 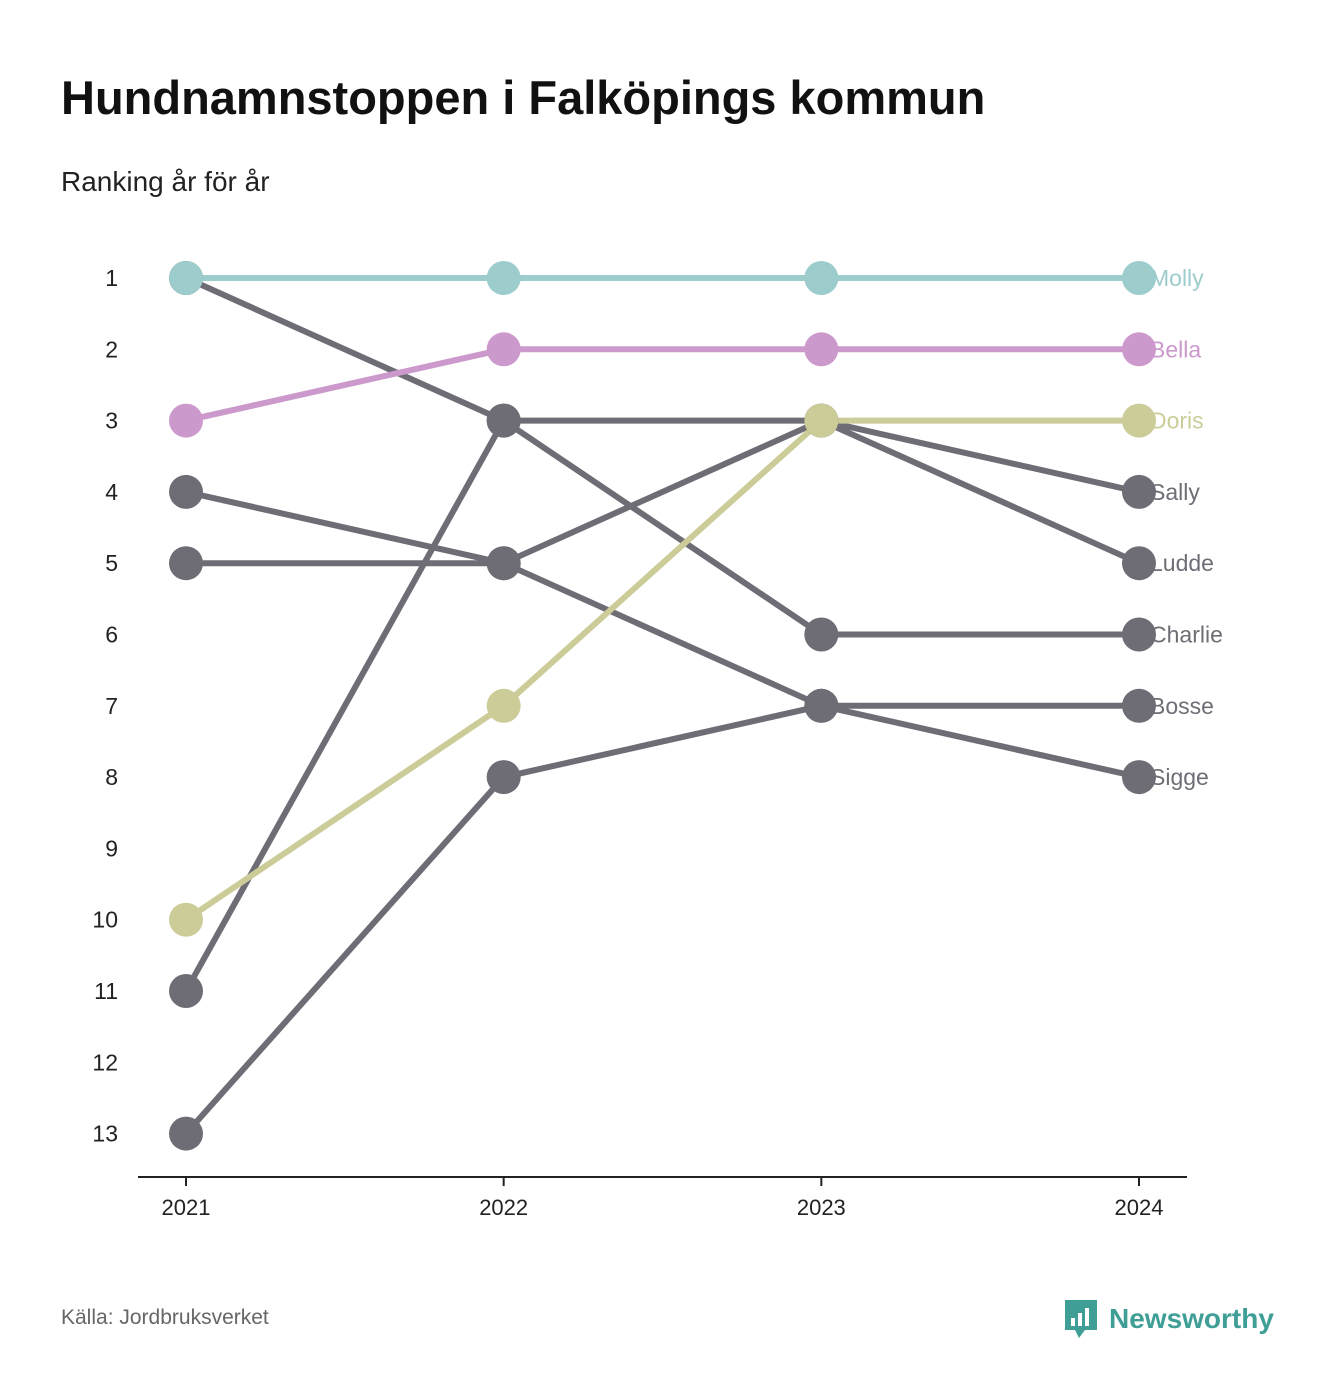 What do you see at coordinates (523, 97) in the screenshot?
I see `chart-title: Hundnamnstoppen i Falköpings kommun` at bounding box center [523, 97].